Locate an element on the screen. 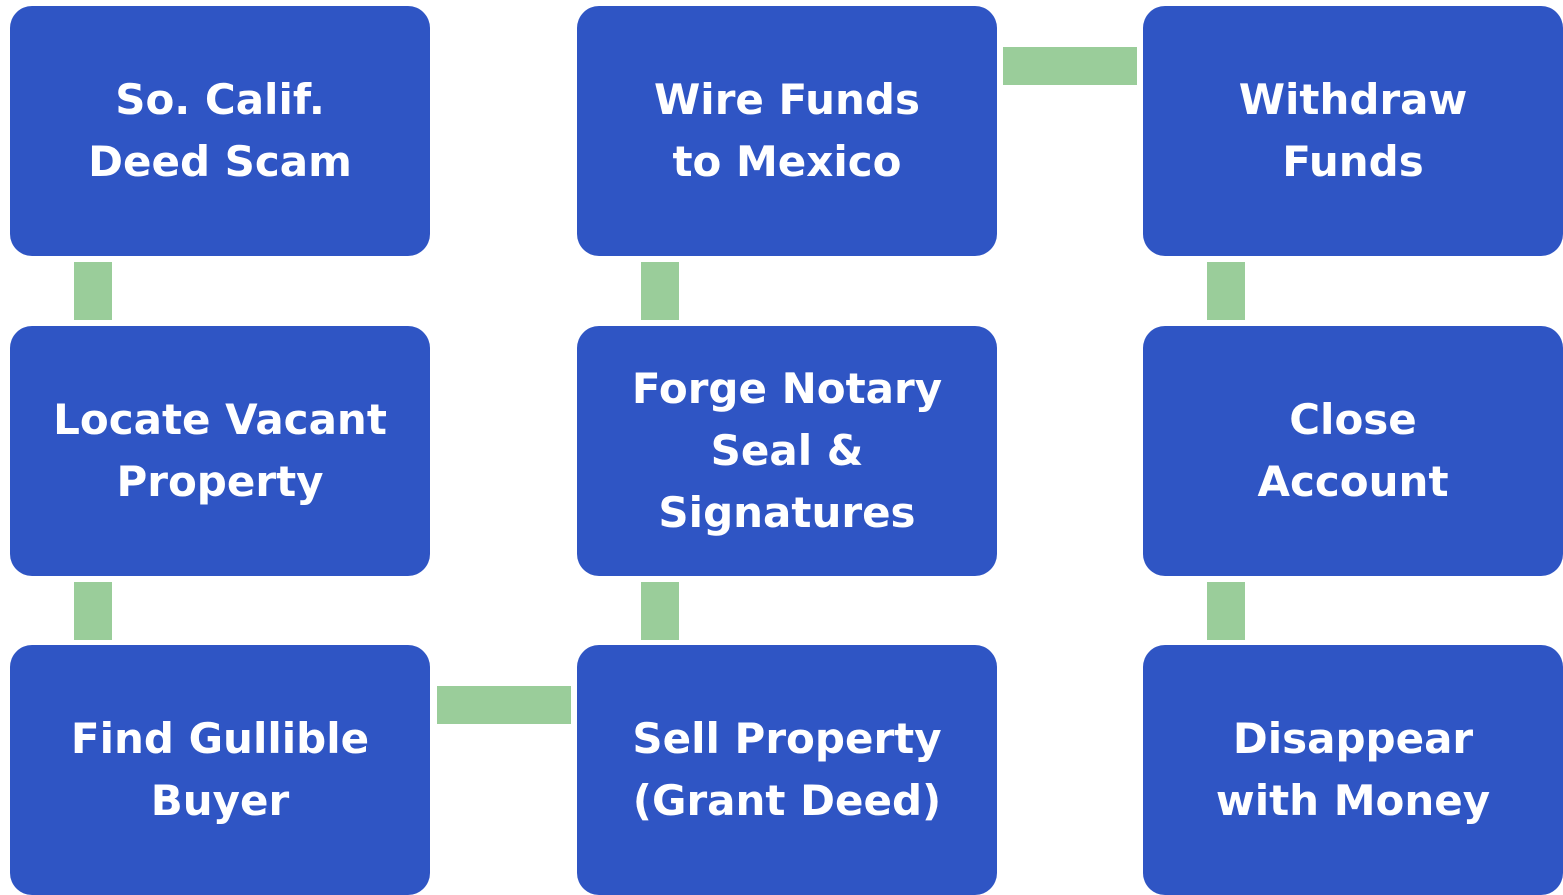  step-box: Forge Notary Seal & Signatures is located at coordinates (787, 451).